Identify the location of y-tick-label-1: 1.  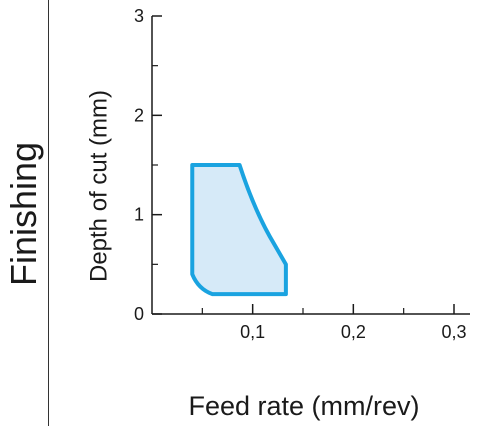
(139, 215).